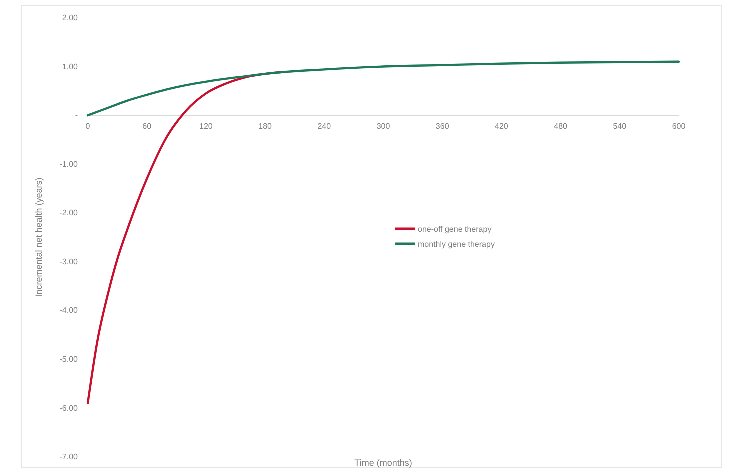 The width and height of the screenshot is (729, 473). I want to click on y-tick-label: -7.00, so click(69, 457).